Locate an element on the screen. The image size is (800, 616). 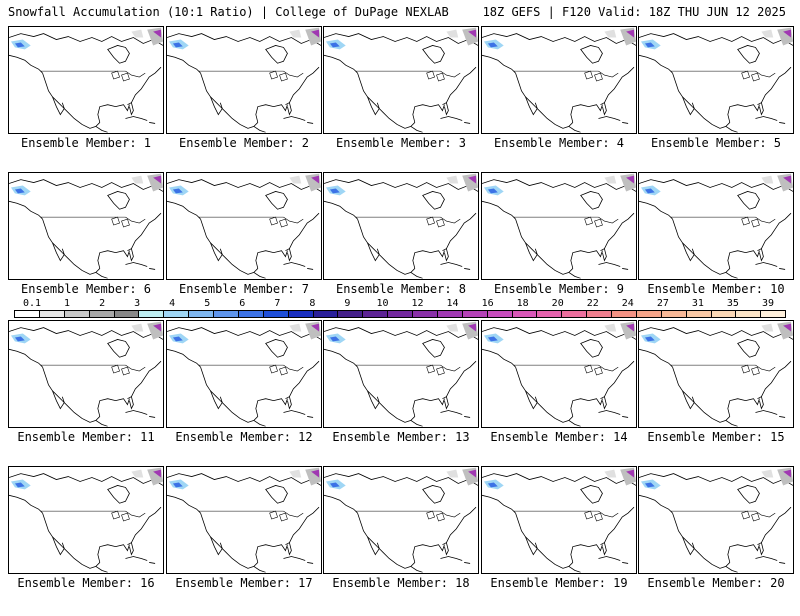
ensemble-panel: Ensemble Member: 11 is located at coordinates (86, 395).